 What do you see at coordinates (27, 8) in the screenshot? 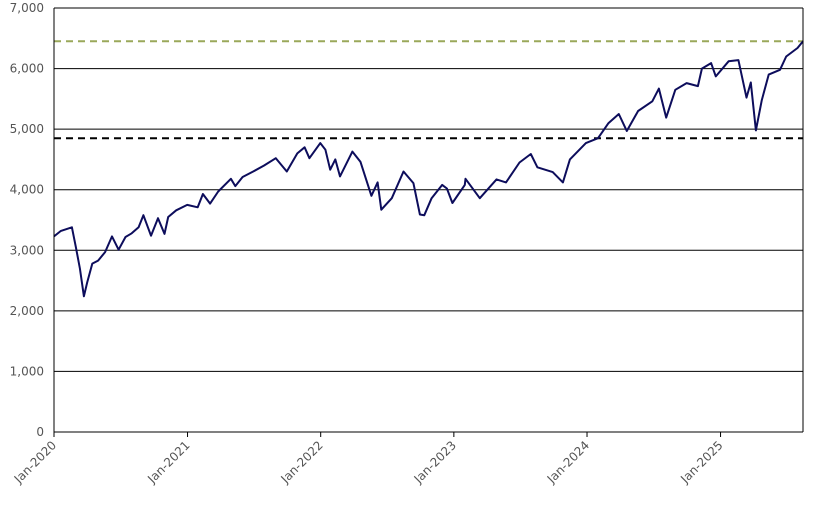
I see `y-tick-label: 7,000` at bounding box center [27, 8].